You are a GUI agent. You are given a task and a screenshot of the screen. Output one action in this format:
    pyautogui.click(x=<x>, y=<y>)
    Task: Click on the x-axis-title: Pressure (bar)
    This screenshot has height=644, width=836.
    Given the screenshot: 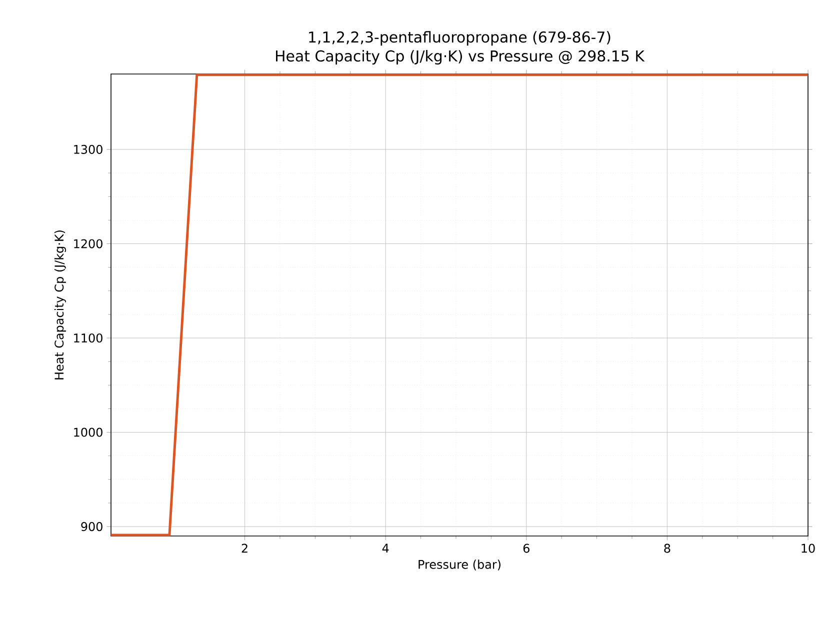 What is the action you would take?
    pyautogui.click(x=459, y=565)
    